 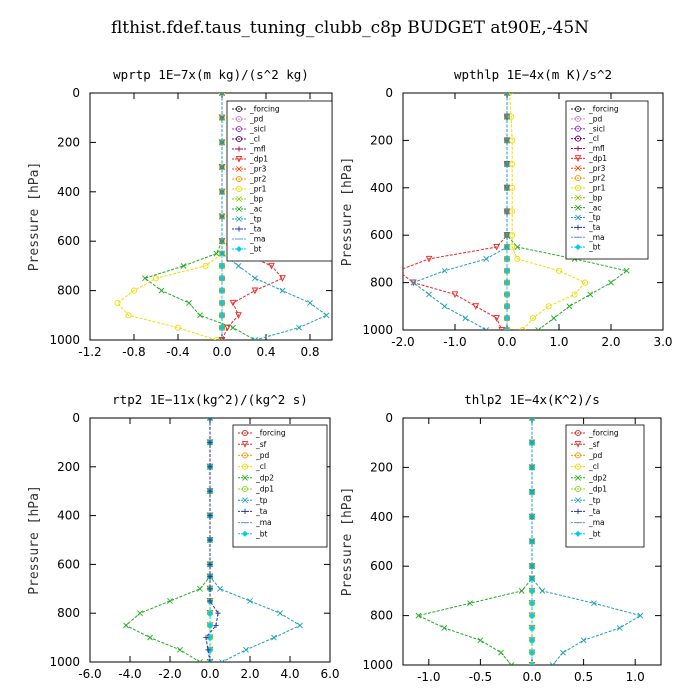 I want to click on legend-item: _tp, so click(x=586, y=500).